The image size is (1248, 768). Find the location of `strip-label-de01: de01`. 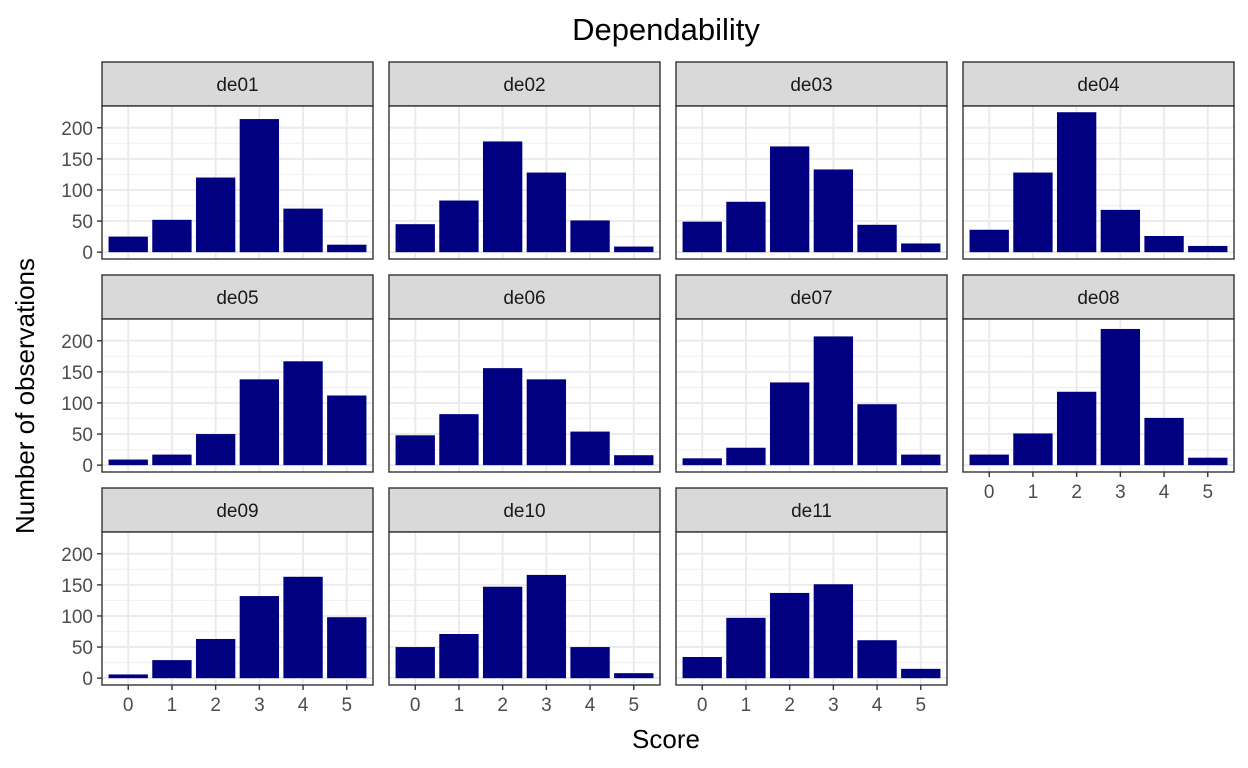

strip-label-de01: de01 is located at coordinates (237, 85).